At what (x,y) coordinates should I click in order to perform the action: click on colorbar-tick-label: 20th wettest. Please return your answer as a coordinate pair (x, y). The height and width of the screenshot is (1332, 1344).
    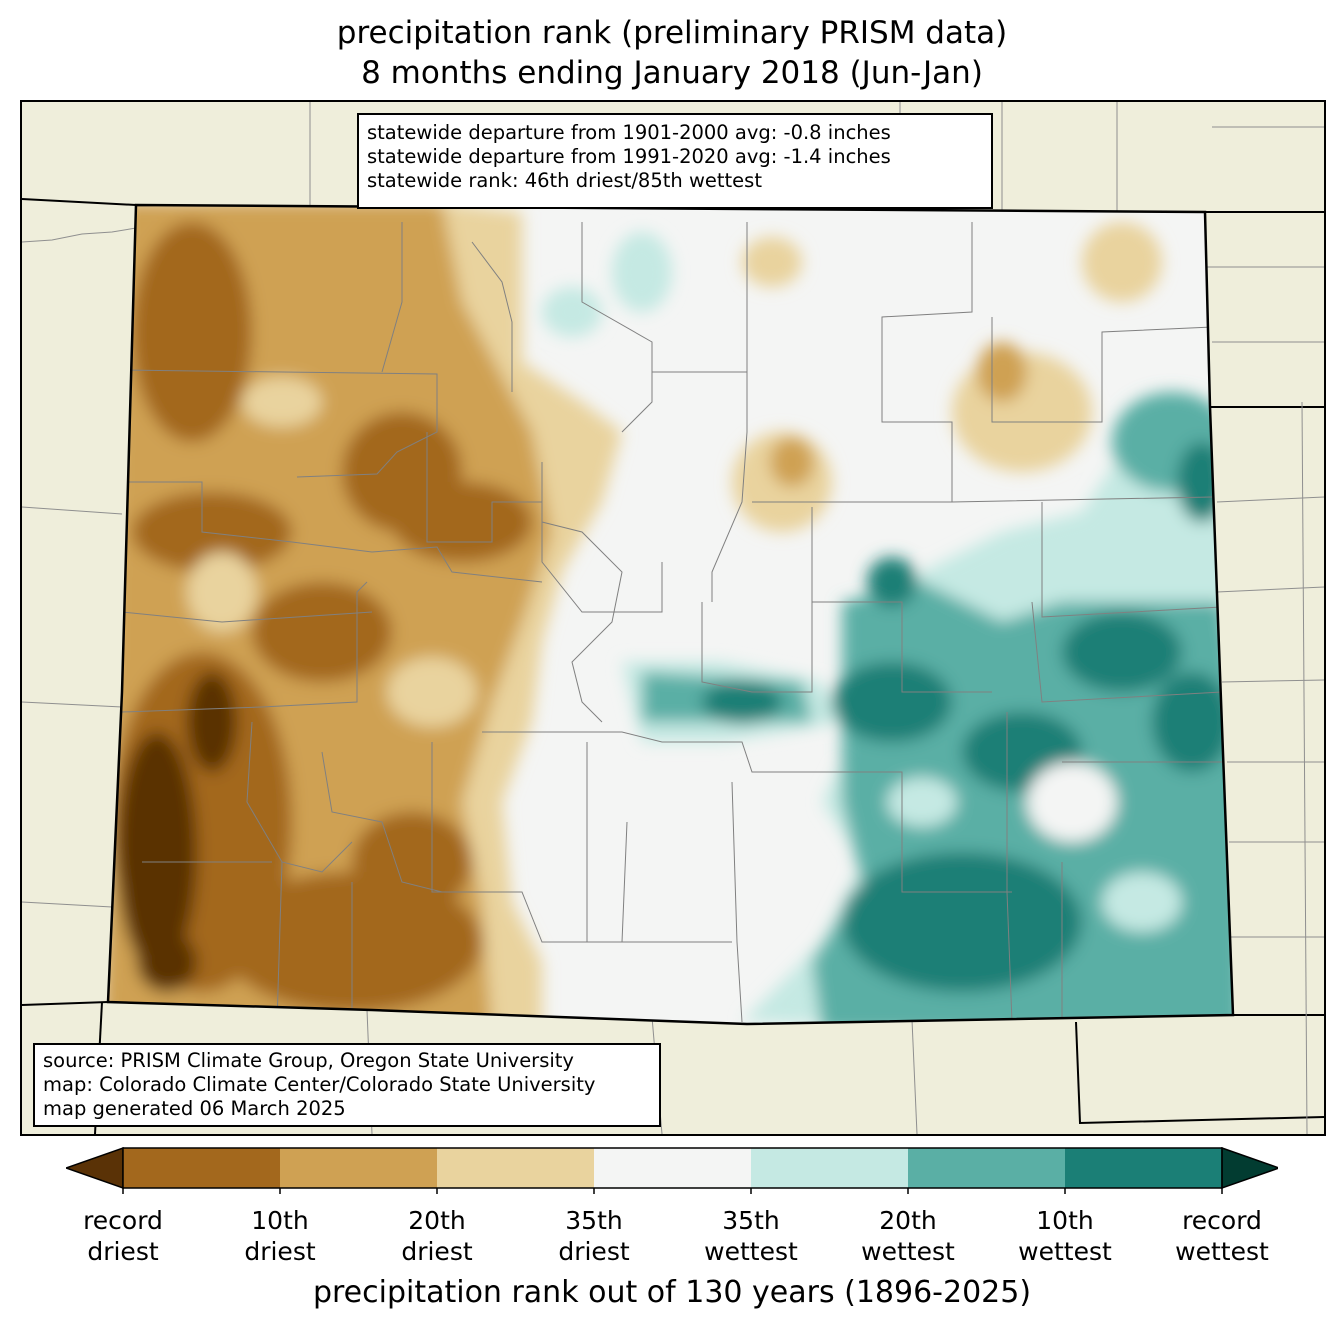
    Looking at the image, I should click on (908, 1236).